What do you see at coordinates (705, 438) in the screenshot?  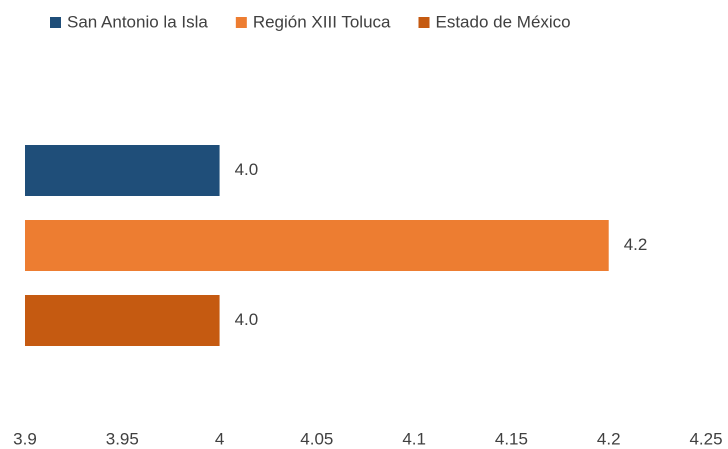 I see `x-tick-label: 4.25` at bounding box center [705, 438].